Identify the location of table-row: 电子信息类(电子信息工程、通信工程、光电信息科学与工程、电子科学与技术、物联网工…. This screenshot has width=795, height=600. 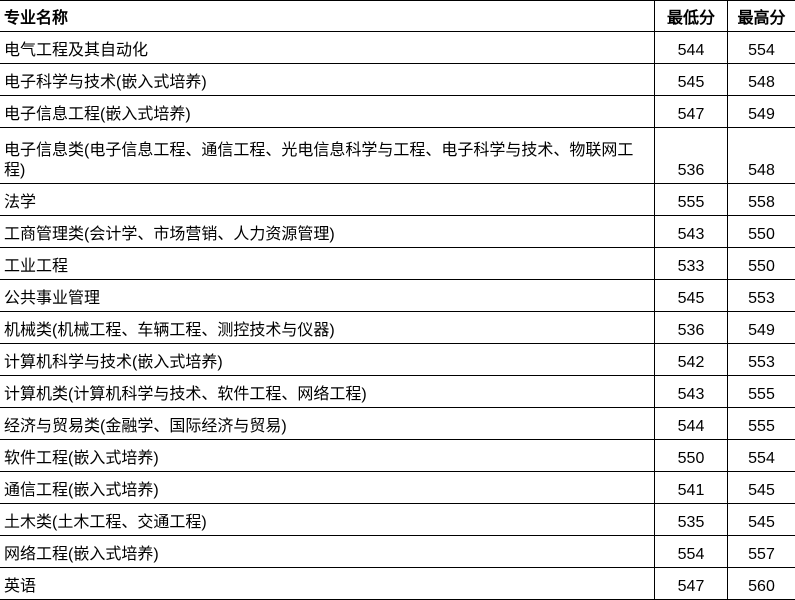
(397, 156).